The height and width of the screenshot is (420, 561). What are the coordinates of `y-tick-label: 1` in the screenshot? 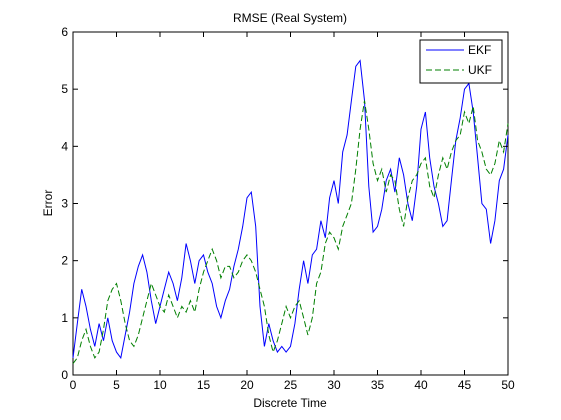 It's located at (64, 318).